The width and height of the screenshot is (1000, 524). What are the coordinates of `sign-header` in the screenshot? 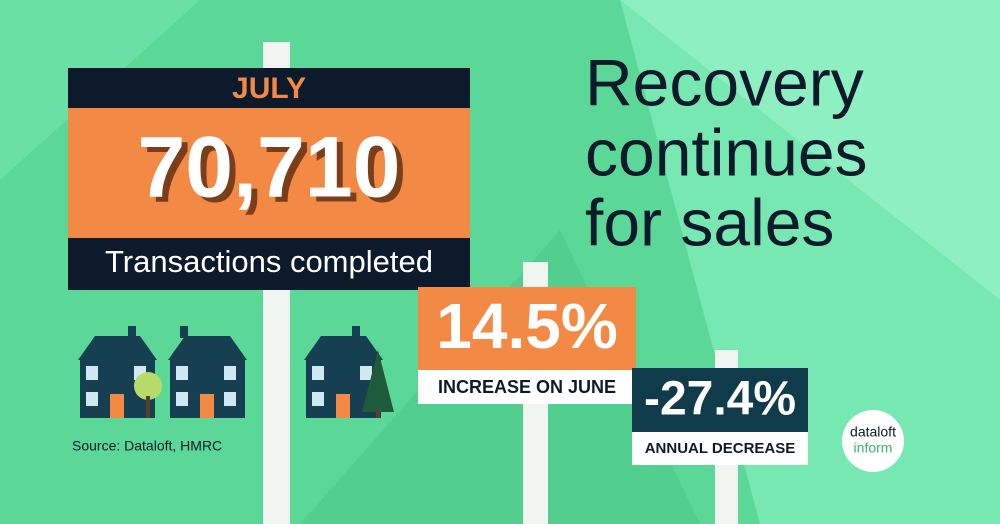 It's located at (269, 88).